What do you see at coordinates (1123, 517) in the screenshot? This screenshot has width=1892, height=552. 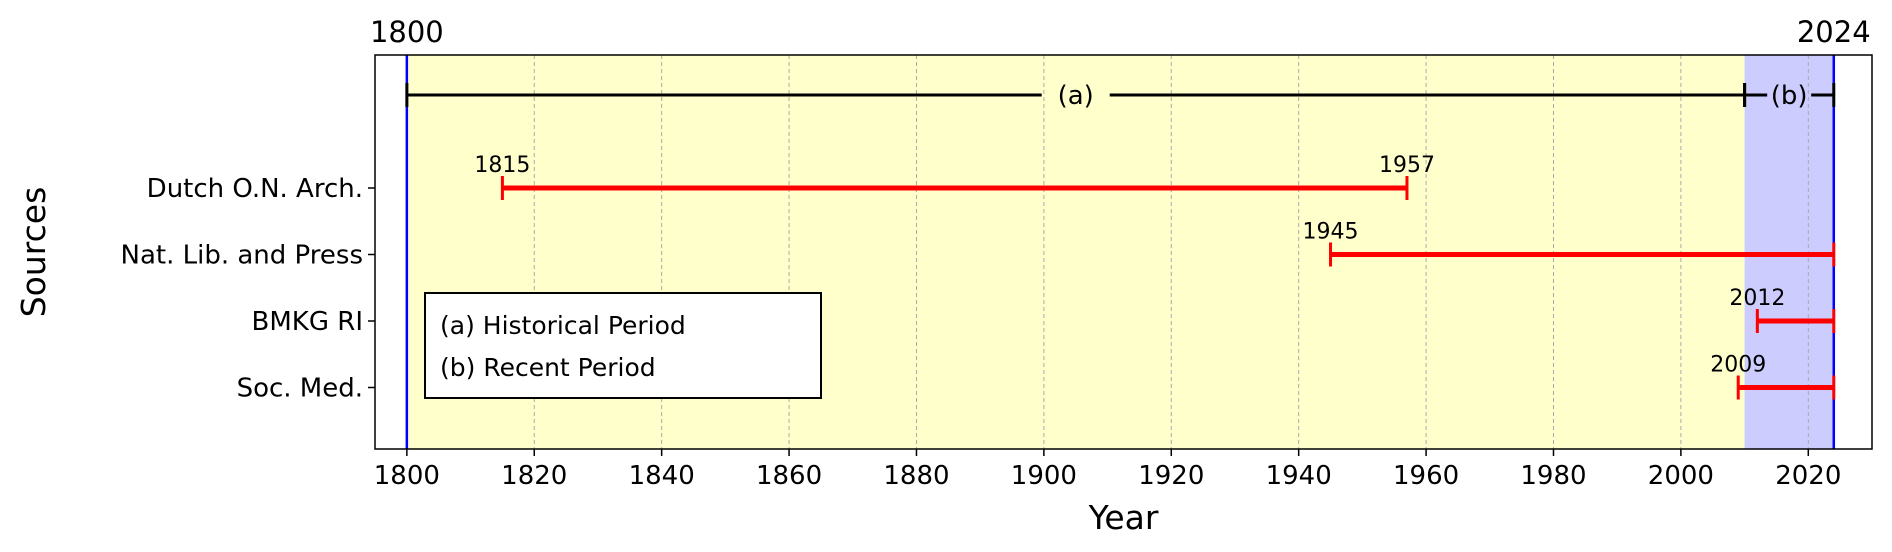 I see `x-axis-label: Year` at bounding box center [1123, 517].